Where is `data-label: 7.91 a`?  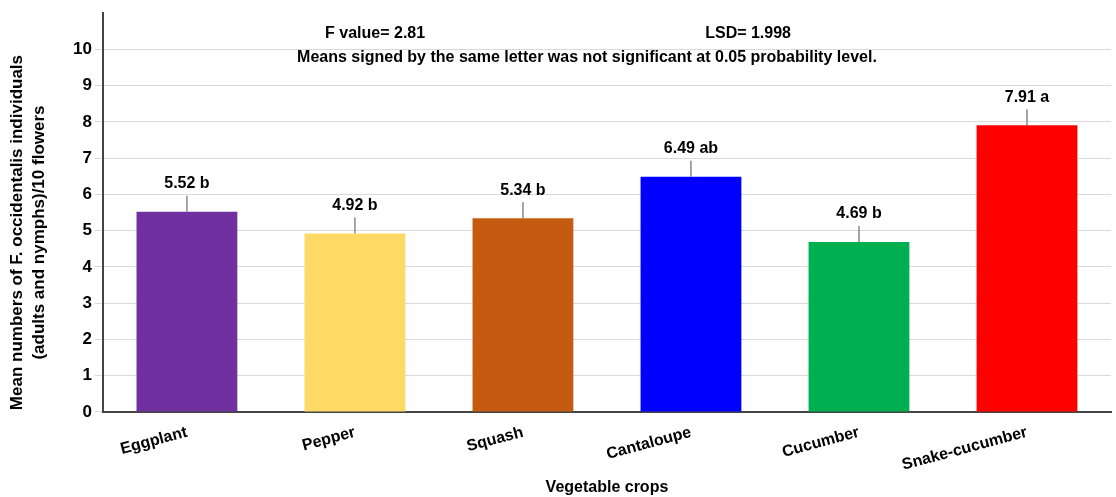 data-label: 7.91 a is located at coordinates (1027, 96).